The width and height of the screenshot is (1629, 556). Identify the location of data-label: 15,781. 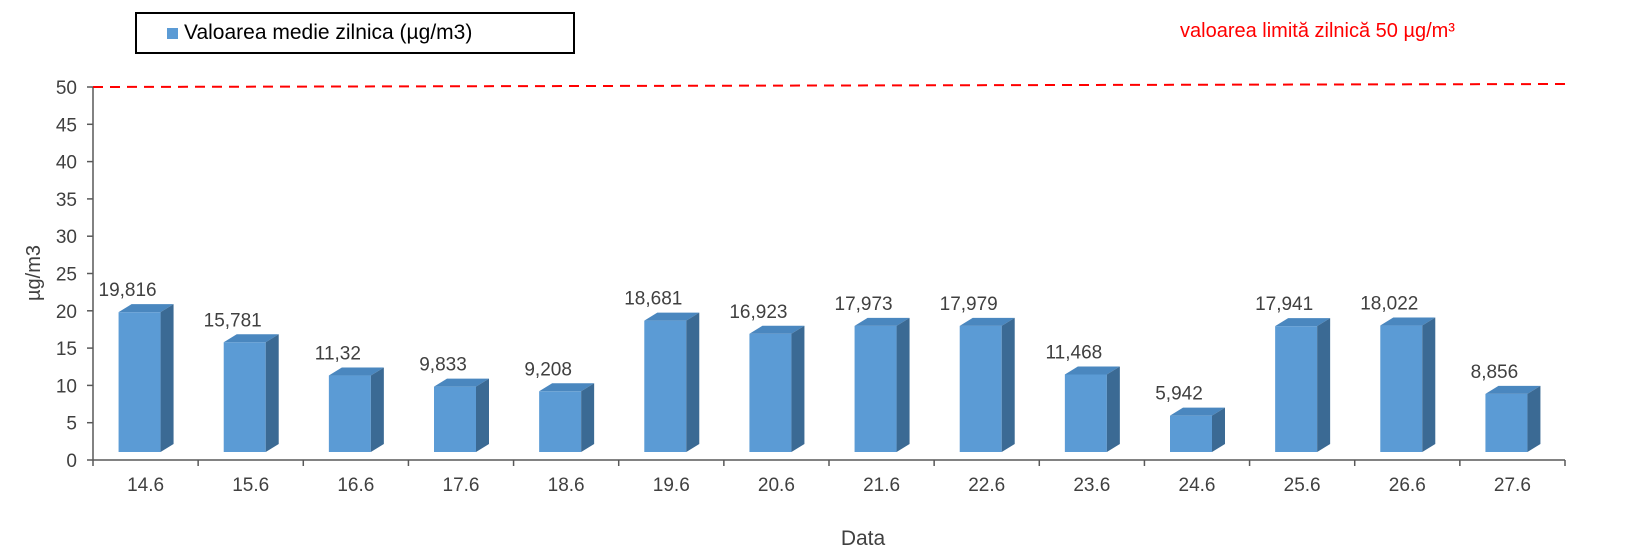
(233, 320).